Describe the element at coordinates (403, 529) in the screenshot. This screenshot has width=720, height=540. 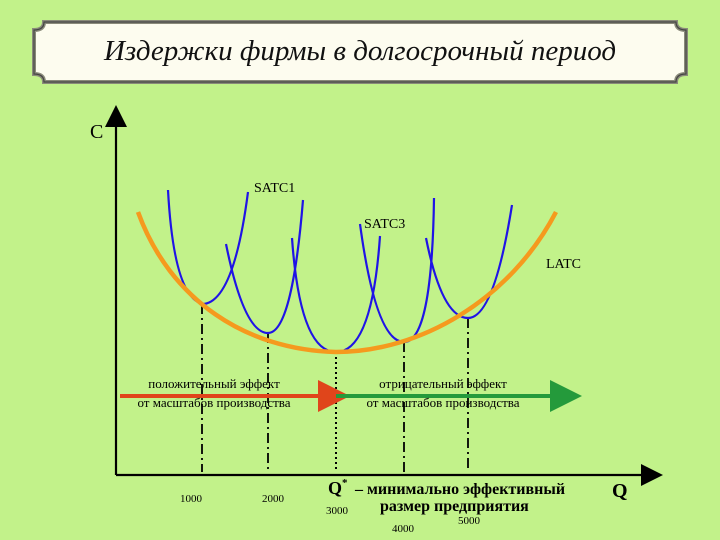
I see `tick-label-4000: 4000` at that location.